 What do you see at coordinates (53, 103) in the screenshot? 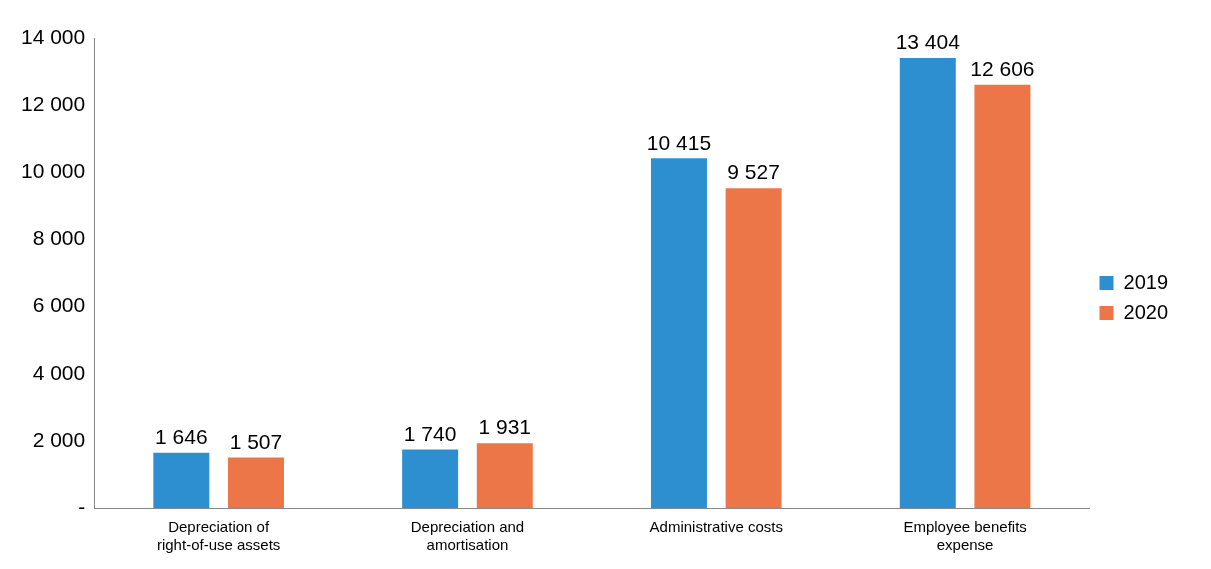
I see `y-tick-label: 12 000` at bounding box center [53, 103].